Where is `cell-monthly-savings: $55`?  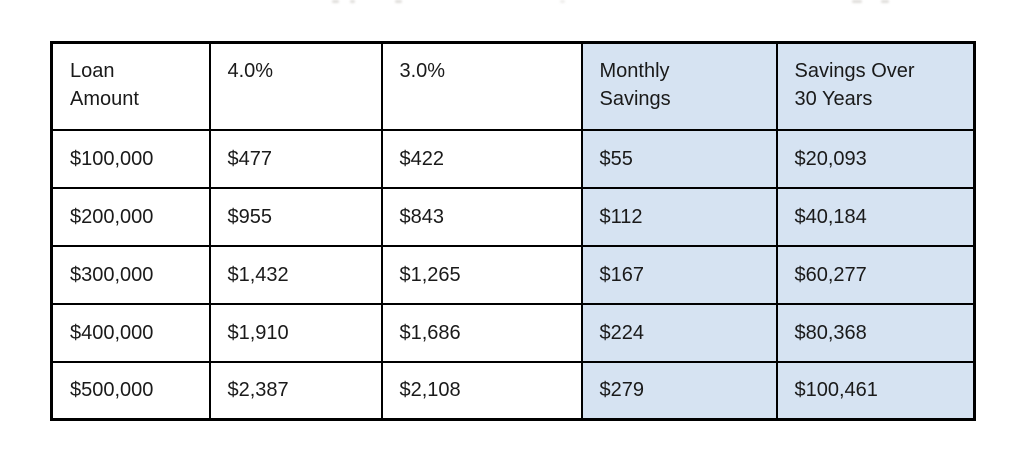 cell-monthly-savings: $55 is located at coordinates (679, 158).